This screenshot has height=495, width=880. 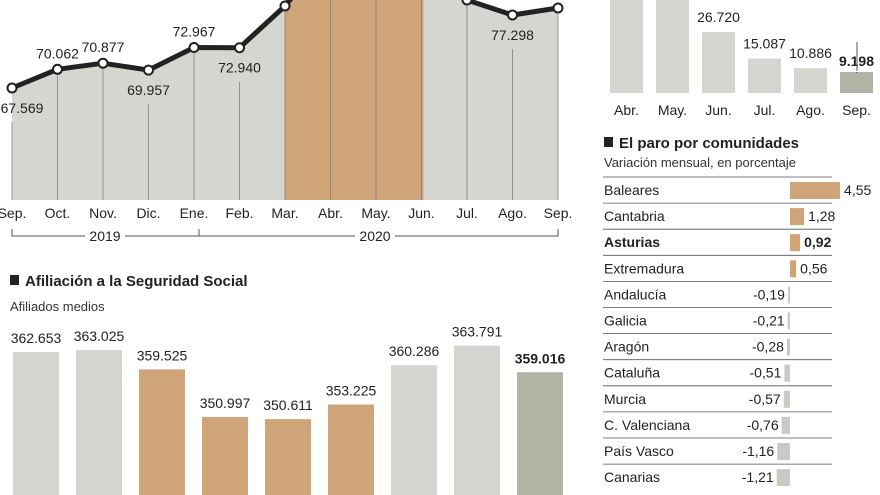 I want to click on x-tick-label: Mar., so click(x=284, y=213).